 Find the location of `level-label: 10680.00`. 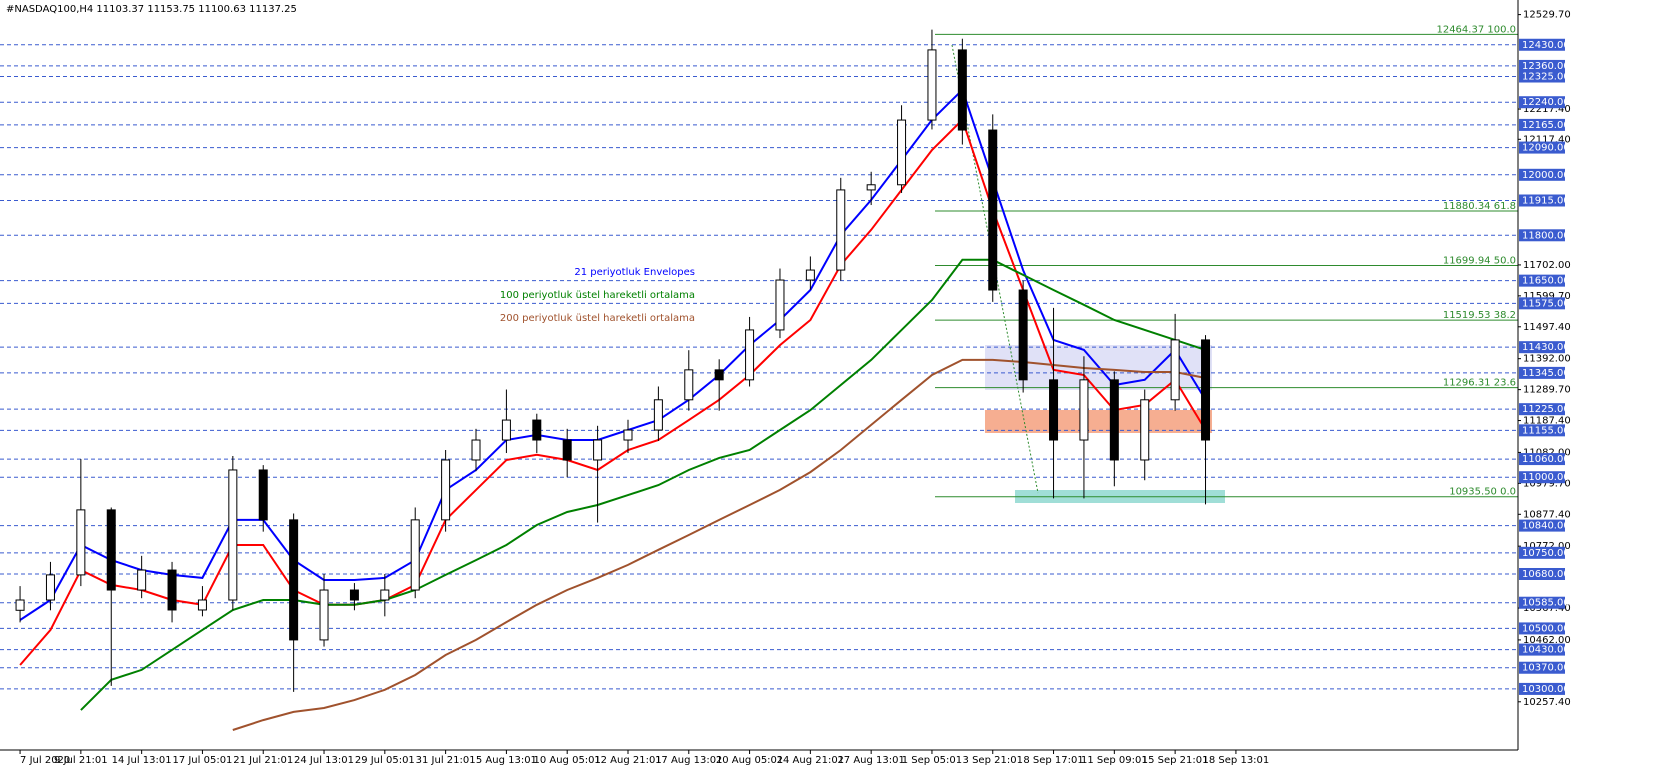

level-label: 10680.00 is located at coordinates (1546, 574).